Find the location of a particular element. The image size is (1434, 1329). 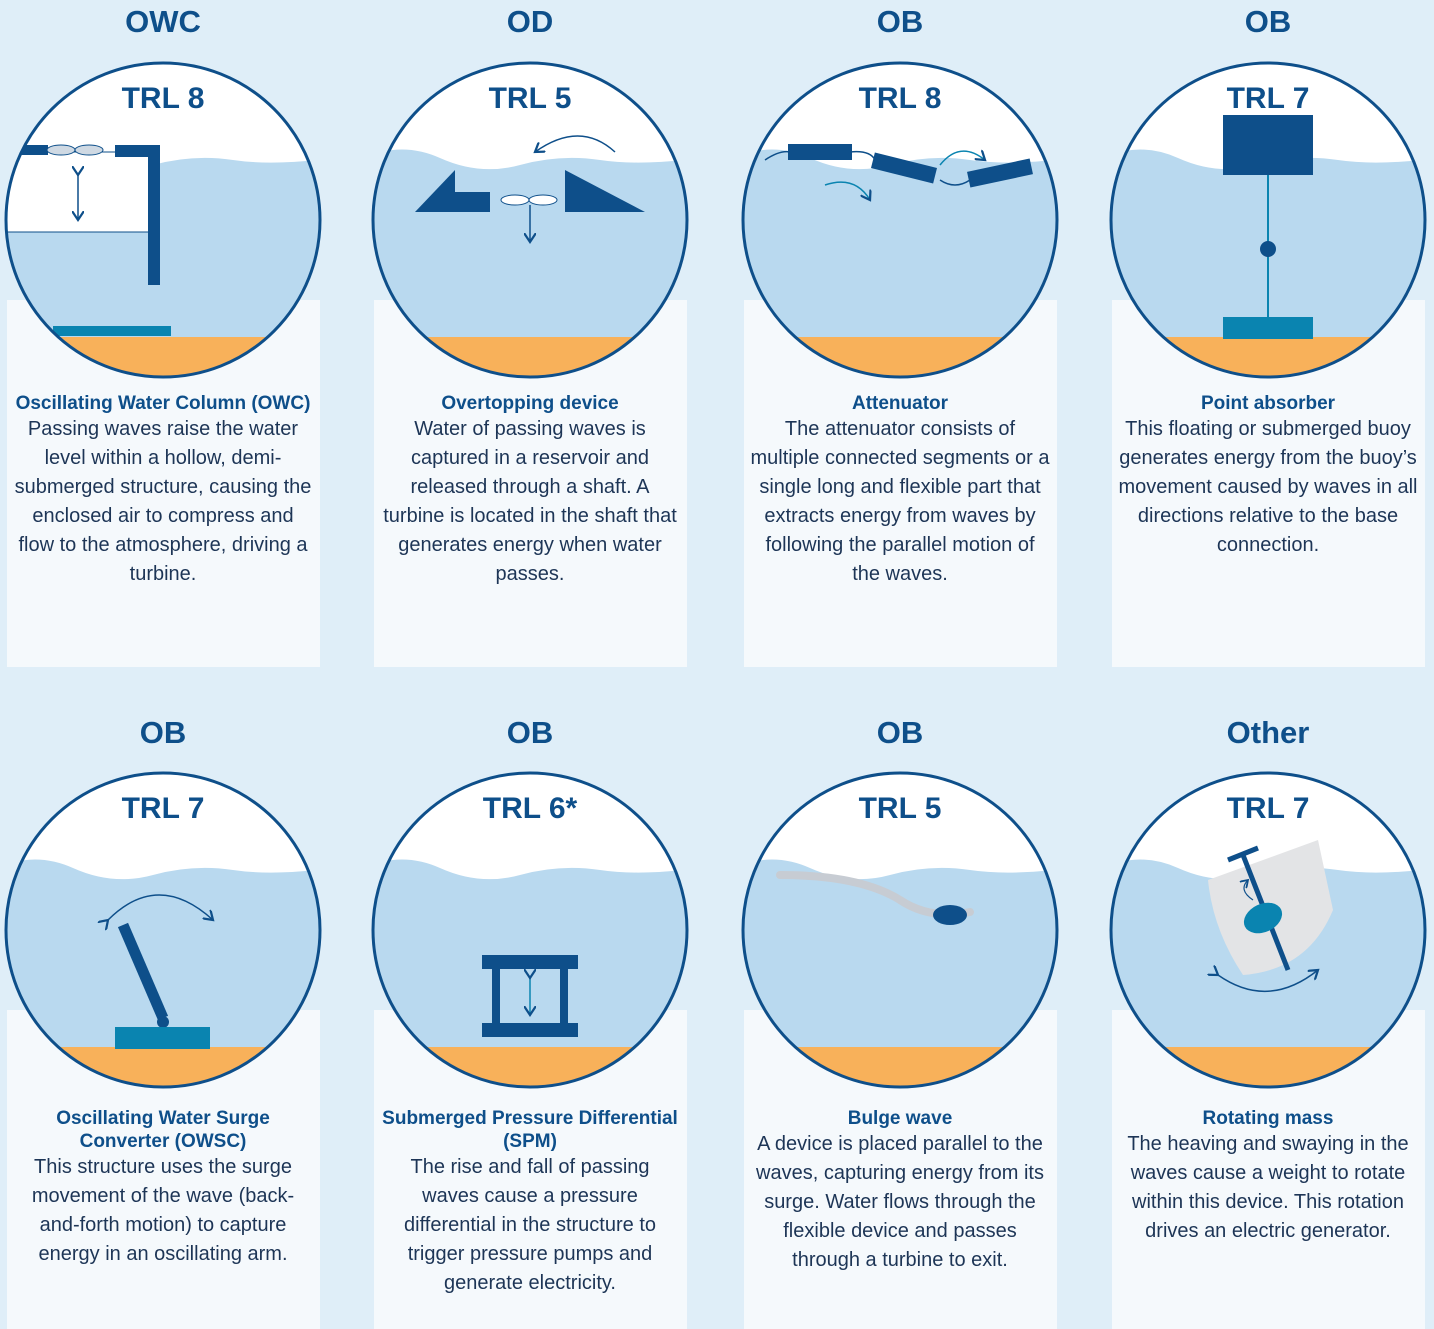

reservoir-left is located at coordinates (472, 202).